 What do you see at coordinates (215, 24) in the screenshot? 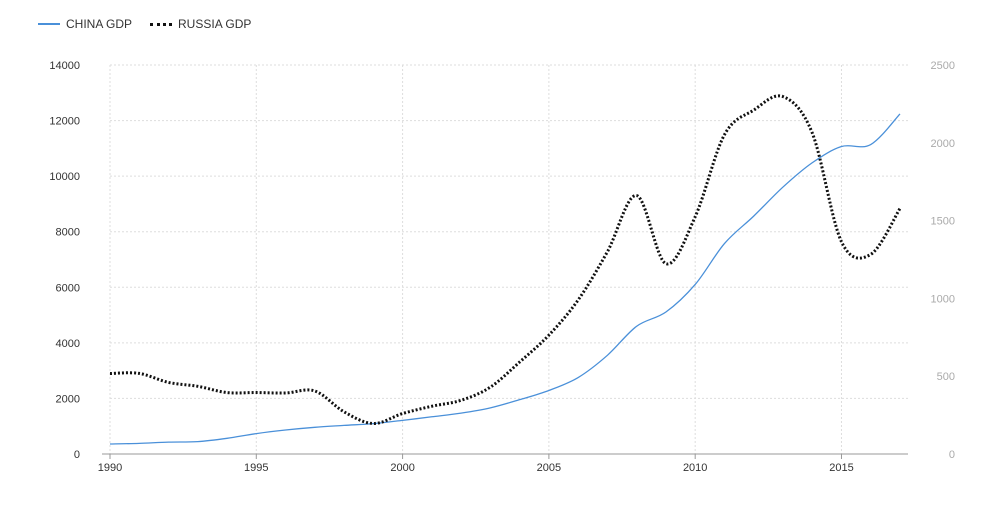
I see `legend-label-russia: RUSSIA GDP` at bounding box center [215, 24].